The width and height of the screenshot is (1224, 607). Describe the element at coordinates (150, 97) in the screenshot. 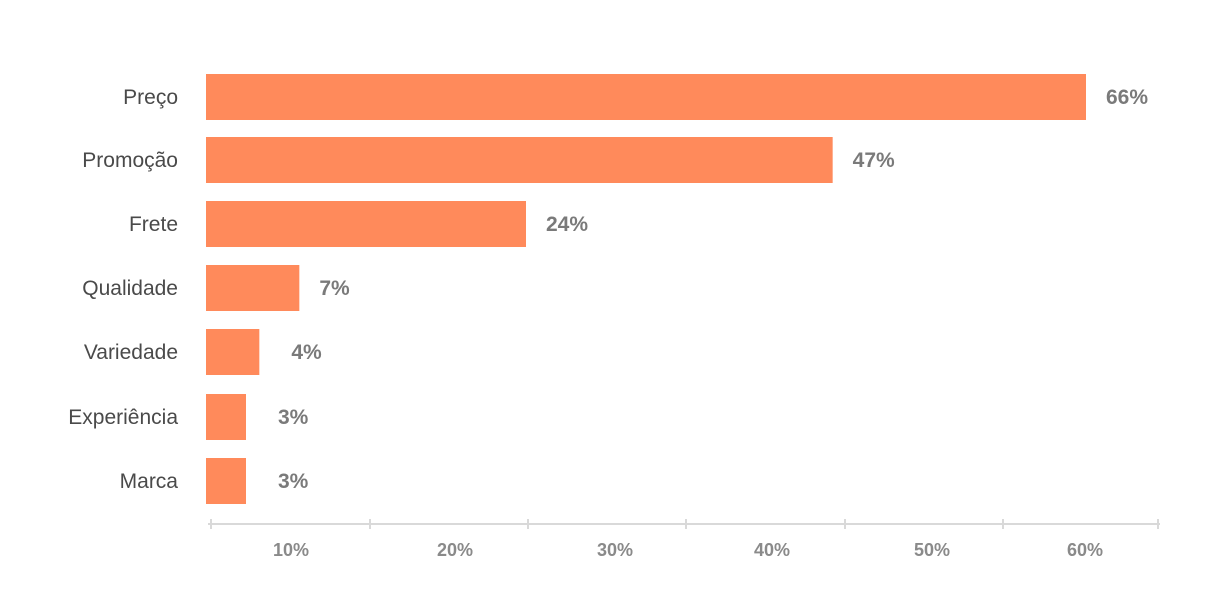

I see `category-label-preco: Preço` at that location.